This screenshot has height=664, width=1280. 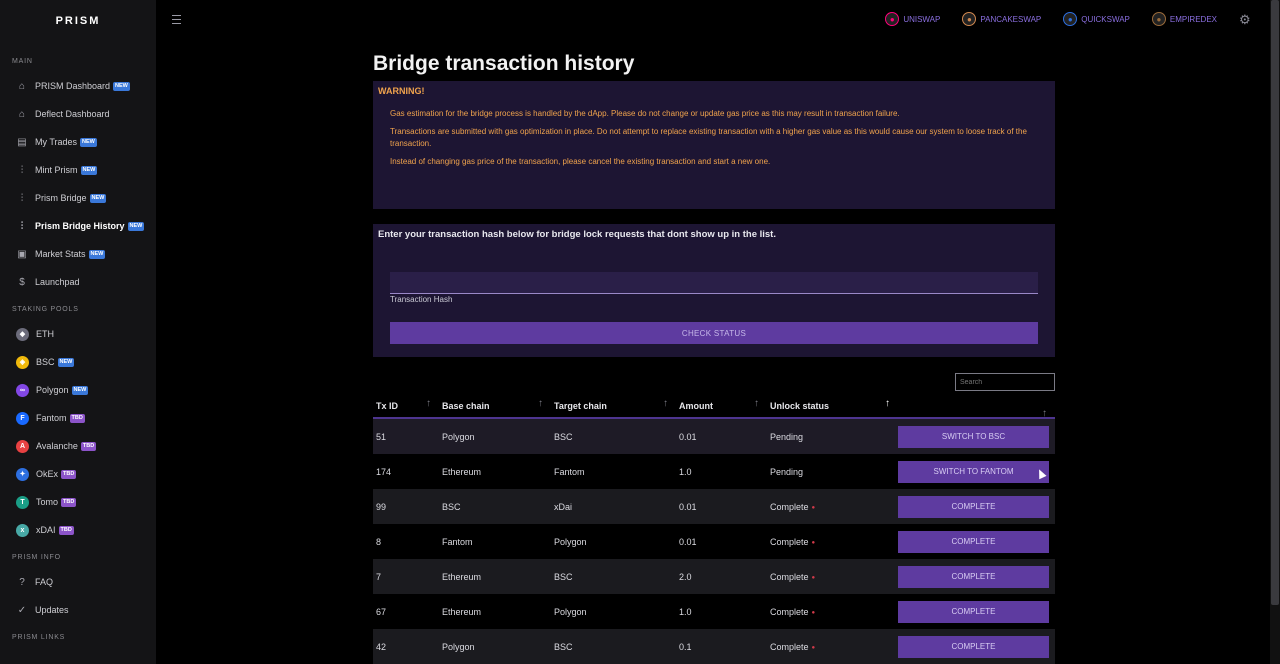 What do you see at coordinates (492, 404) in the screenshot?
I see `column-header-base-chain: Base chain ↑` at bounding box center [492, 404].